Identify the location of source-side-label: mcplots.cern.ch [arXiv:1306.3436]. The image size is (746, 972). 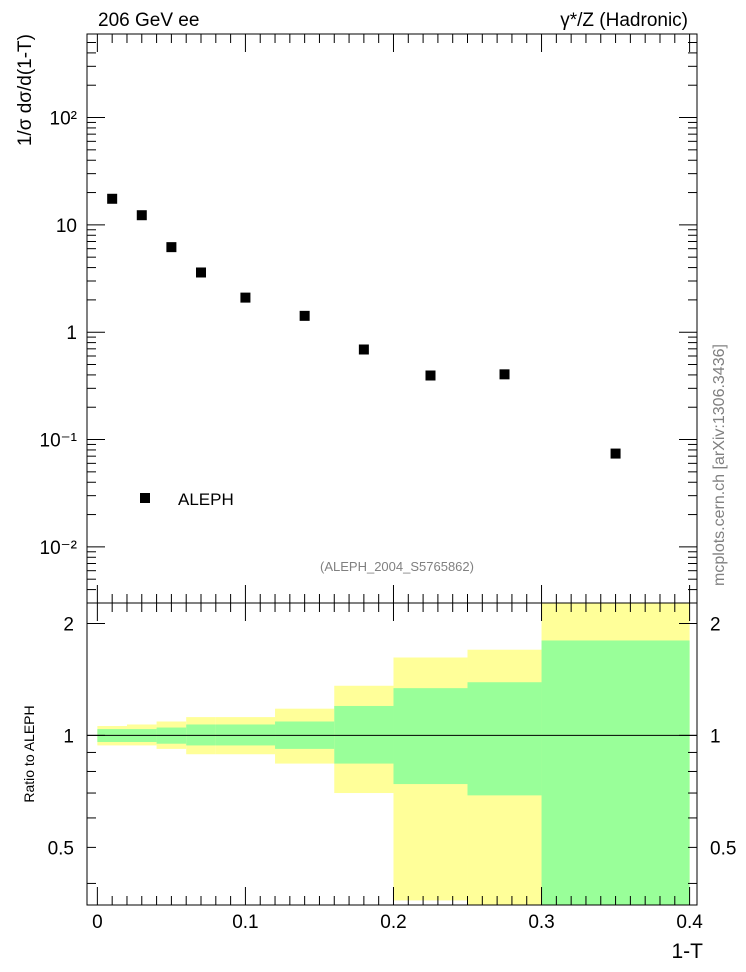
(719, 465).